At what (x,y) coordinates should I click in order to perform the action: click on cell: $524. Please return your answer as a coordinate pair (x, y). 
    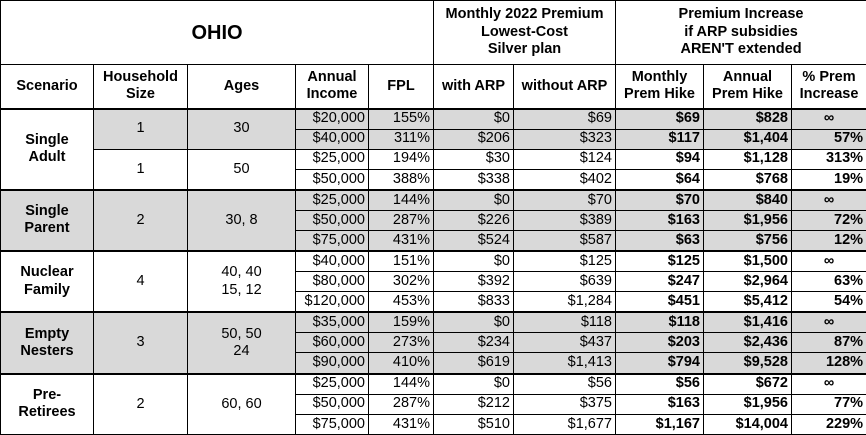
    Looking at the image, I should click on (473, 240).